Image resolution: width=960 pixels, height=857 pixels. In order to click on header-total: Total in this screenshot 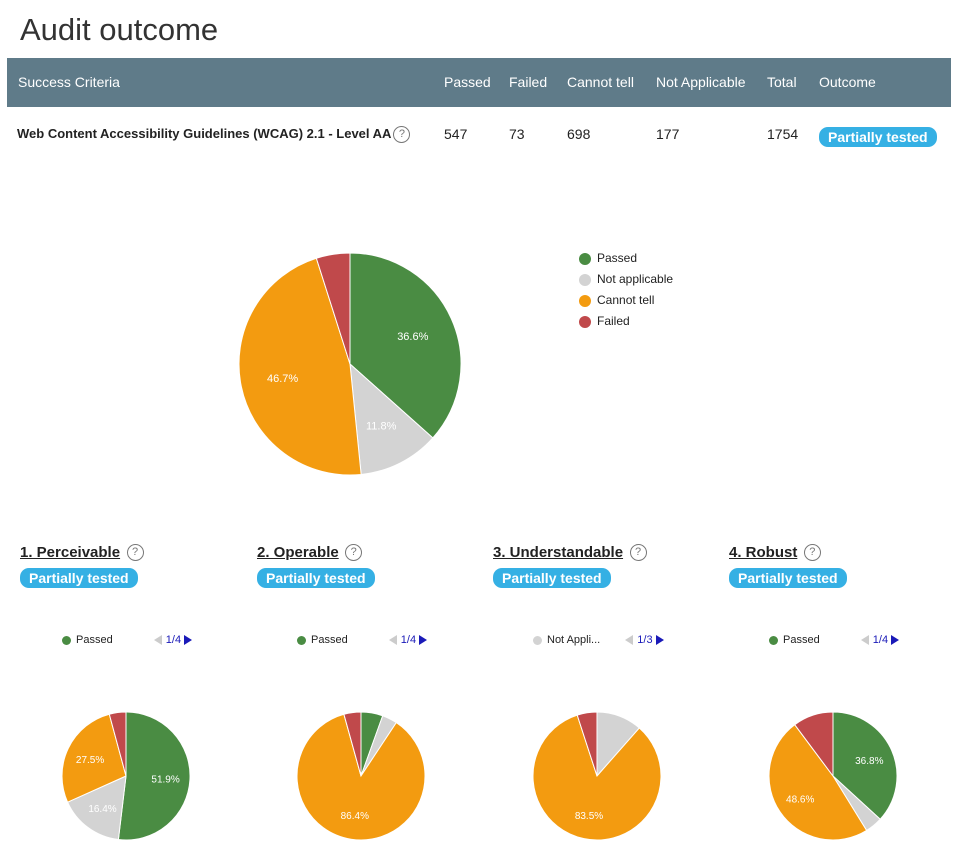, I will do `click(782, 82)`.